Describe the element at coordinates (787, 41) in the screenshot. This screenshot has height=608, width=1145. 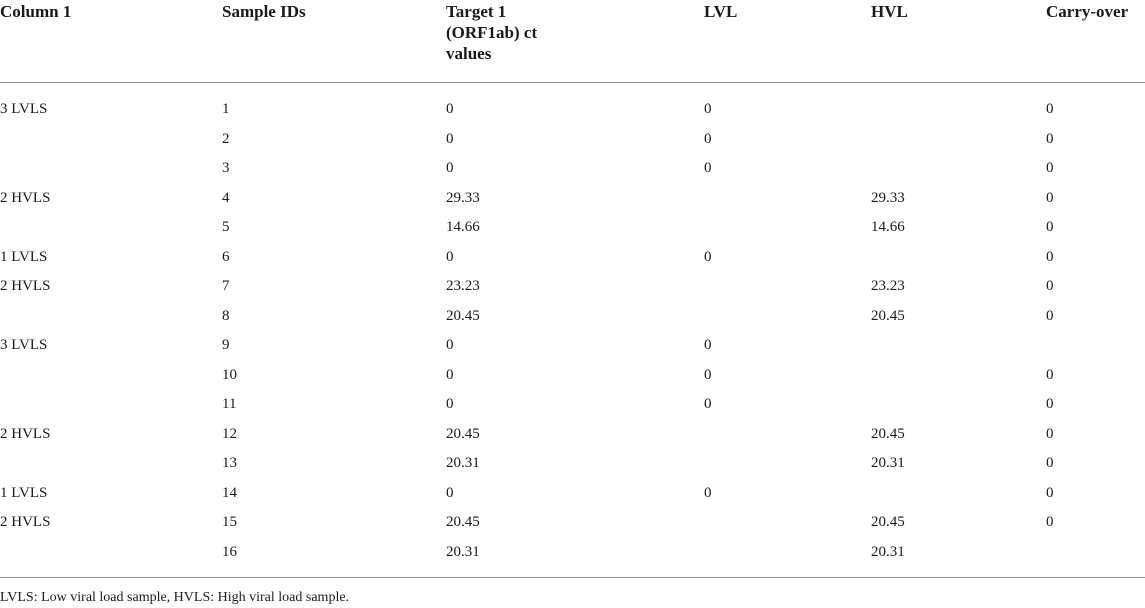
I see `header-lvl: LVL` at that location.